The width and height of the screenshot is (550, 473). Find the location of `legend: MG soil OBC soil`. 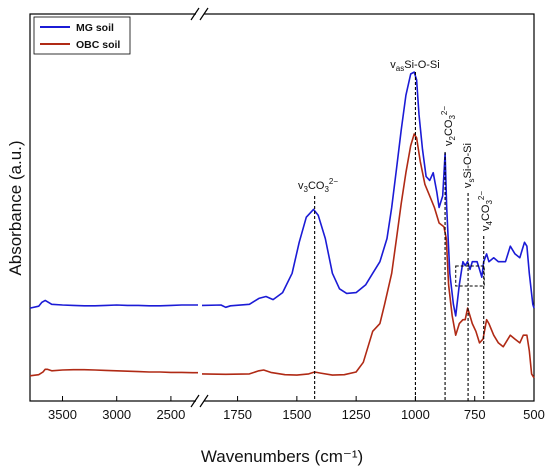

legend: MG soil OBC soil is located at coordinates (82, 35).